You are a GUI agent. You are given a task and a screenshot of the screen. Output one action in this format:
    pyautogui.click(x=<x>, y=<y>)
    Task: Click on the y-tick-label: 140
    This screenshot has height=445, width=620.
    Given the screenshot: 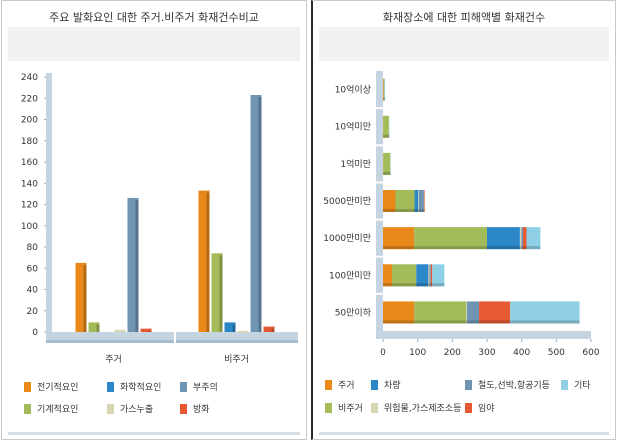 What is the action you would take?
    pyautogui.click(x=29, y=184)
    